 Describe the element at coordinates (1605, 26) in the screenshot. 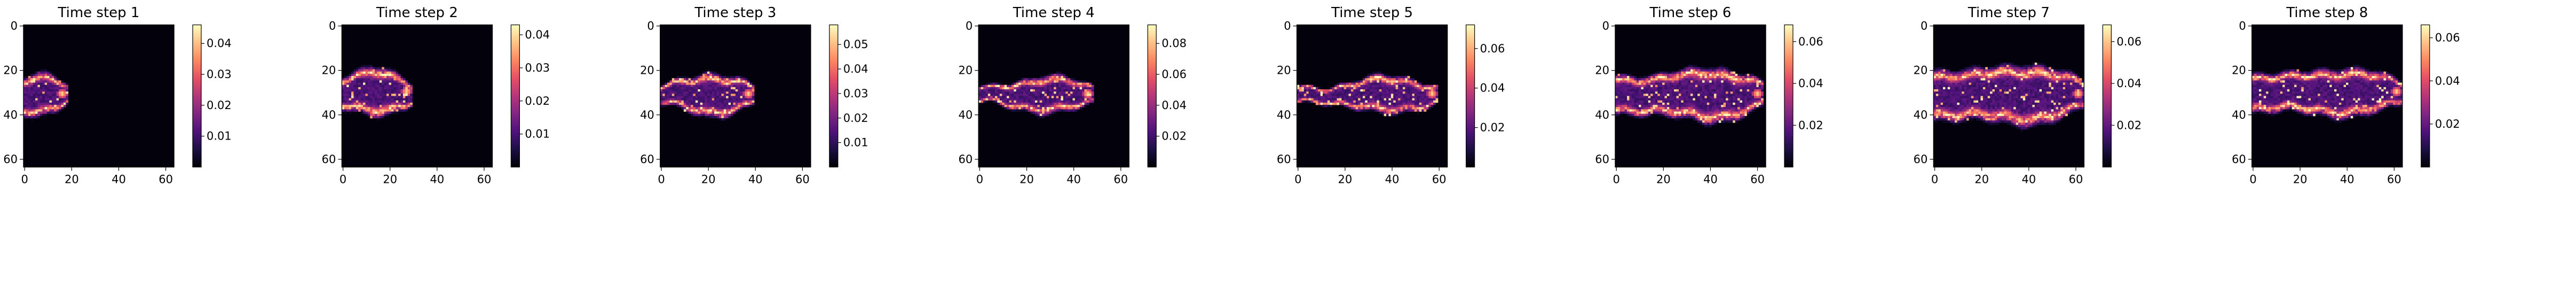

I see `y-tick-label: 0` at that location.